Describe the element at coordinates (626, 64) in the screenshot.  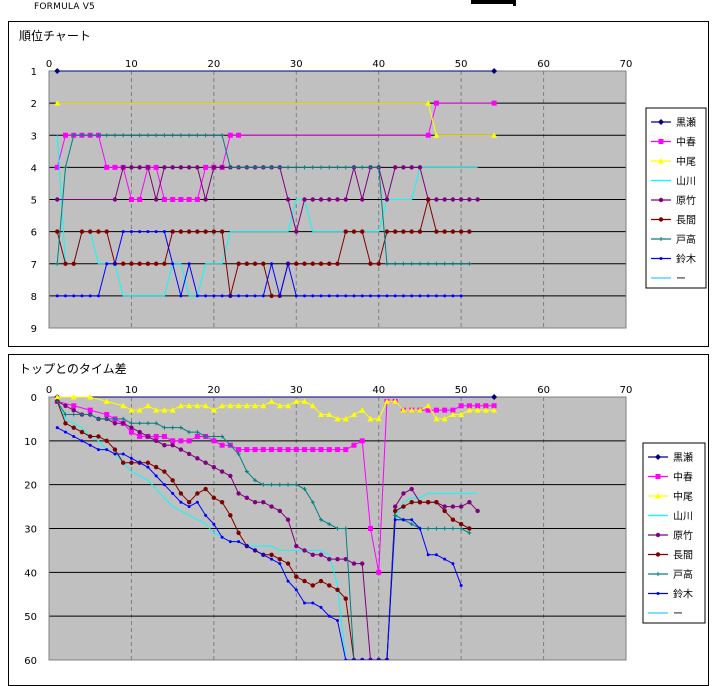
I see `x-tick-label: 70` at that location.